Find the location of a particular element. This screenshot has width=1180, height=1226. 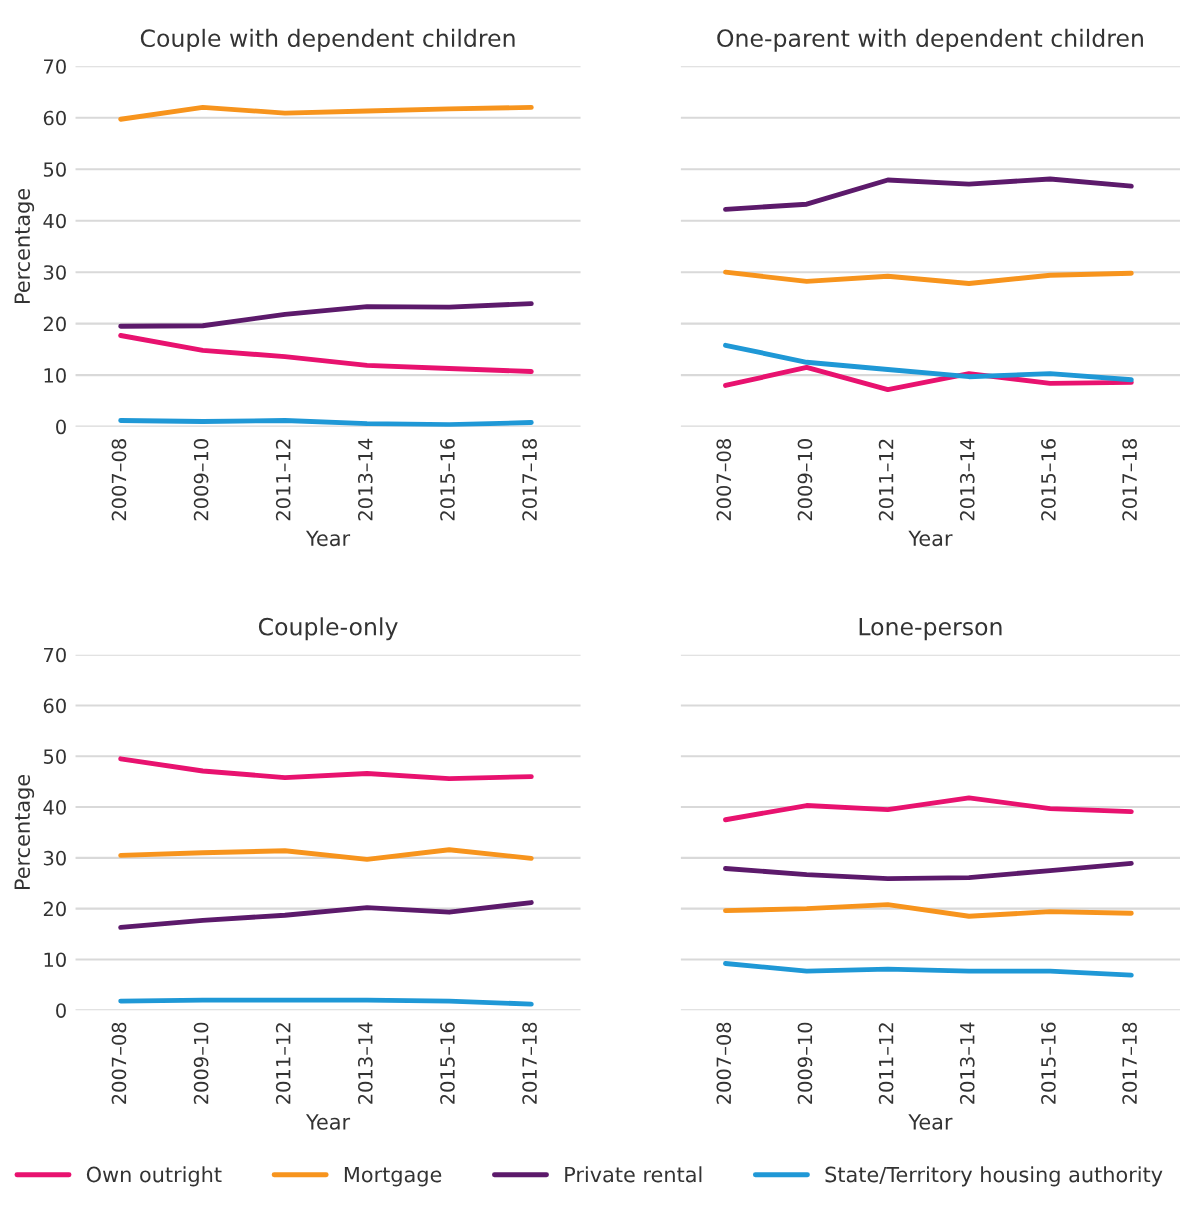

chart-title: Couple with dependent children is located at coordinates (327, 40).